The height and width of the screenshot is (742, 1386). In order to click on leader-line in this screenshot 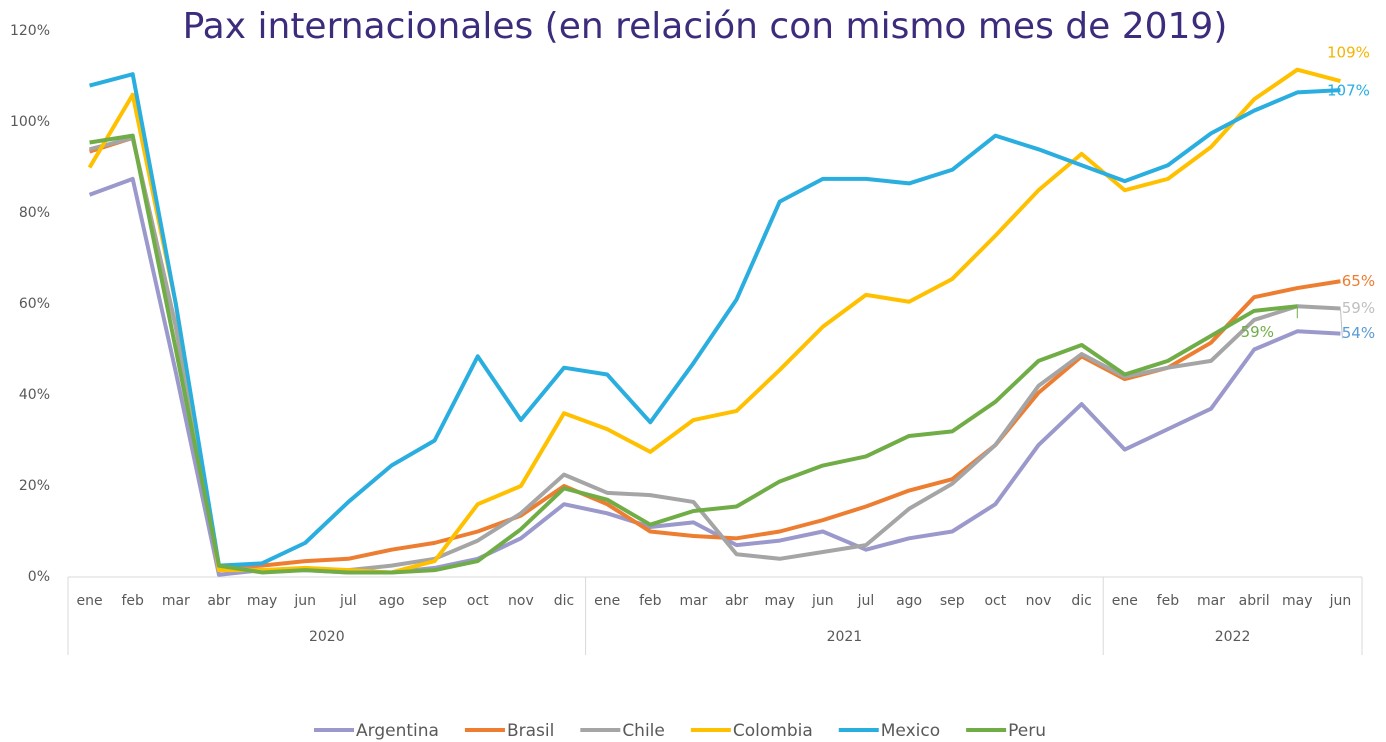, I will do `click(1341, 323)`.